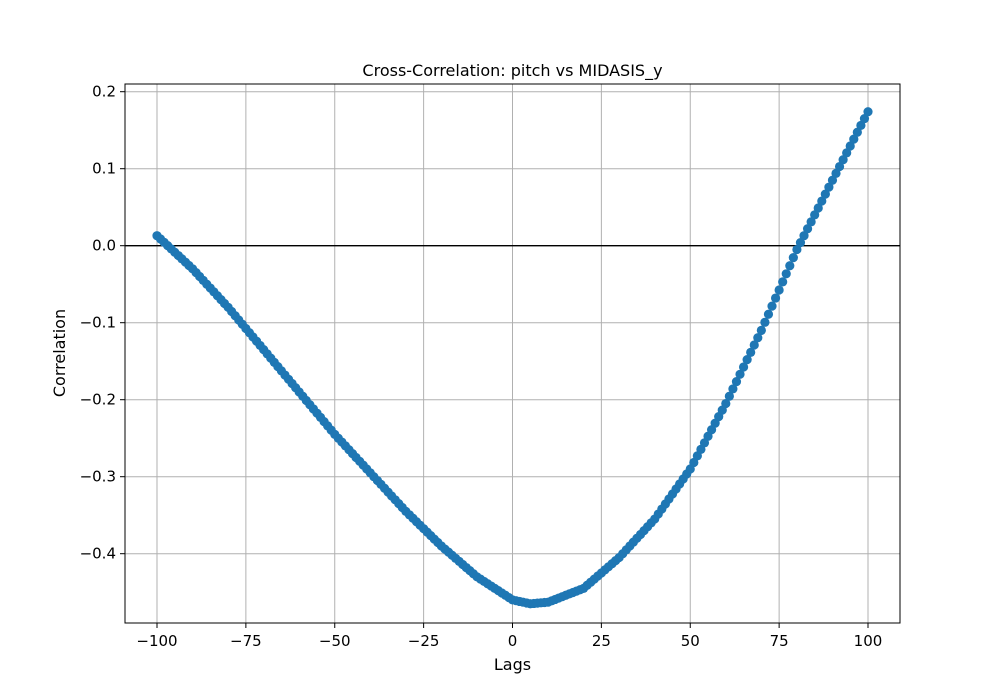 The image size is (1000, 700). What do you see at coordinates (98, 477) in the screenshot?
I see `y-tick-label: −0.3` at bounding box center [98, 477].